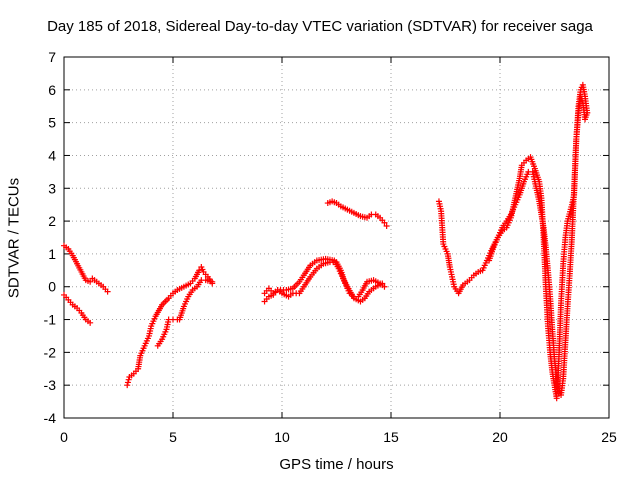  What do you see at coordinates (282, 437) in the screenshot?
I see `x-tick-label: 10` at bounding box center [282, 437].